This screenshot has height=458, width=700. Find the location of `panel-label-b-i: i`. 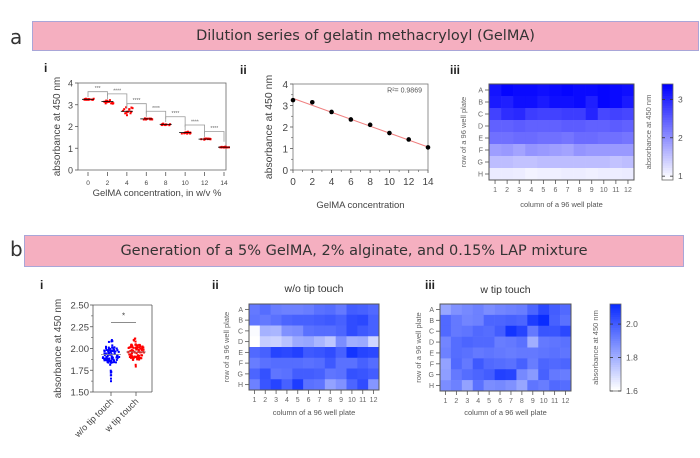

panel-label-b-i: i is located at coordinates (41, 285).